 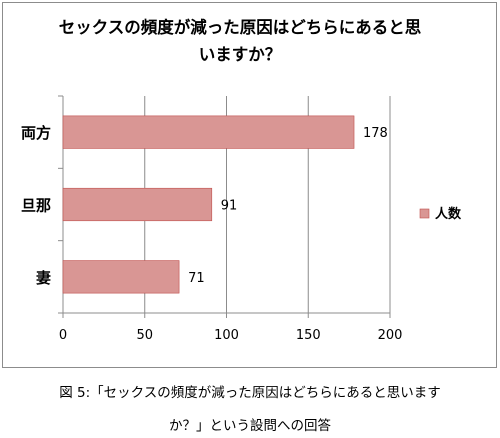 I want to click on chart-title: セックスの頻度が減った原因はどちらにあると思 いますか？, so click(x=240, y=41).